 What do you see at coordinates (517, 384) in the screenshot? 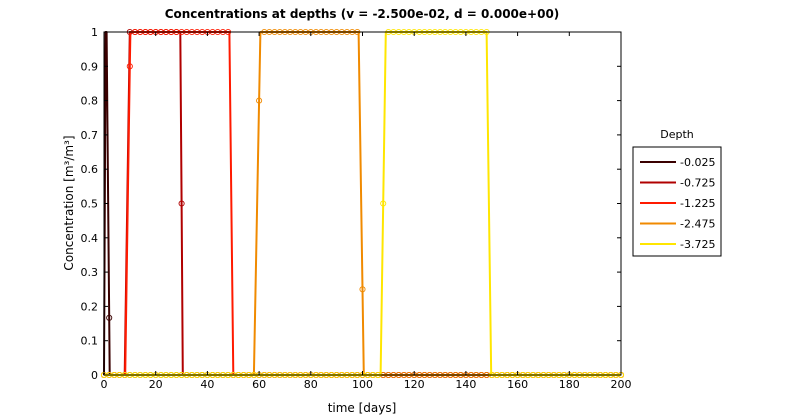
I see `x-tick-label: 160` at bounding box center [517, 384].